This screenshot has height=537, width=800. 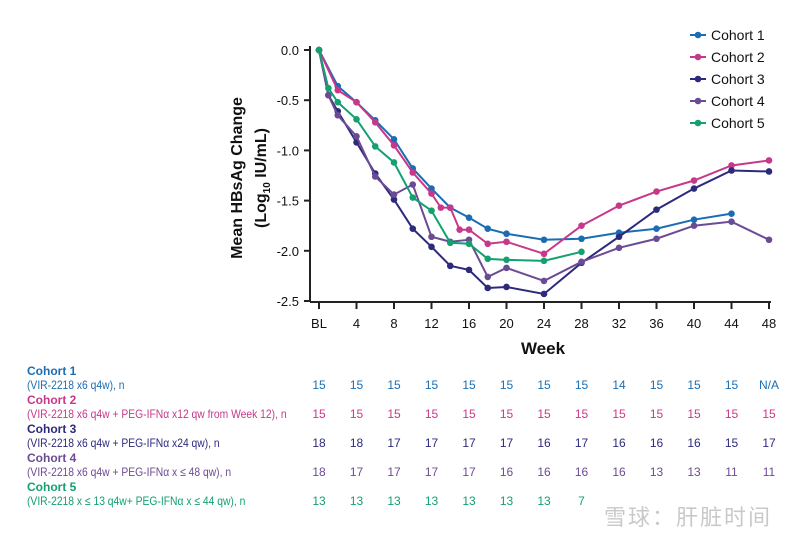 What do you see at coordinates (769, 385) in the screenshot?
I see `n-count-cell: N/A` at bounding box center [769, 385].